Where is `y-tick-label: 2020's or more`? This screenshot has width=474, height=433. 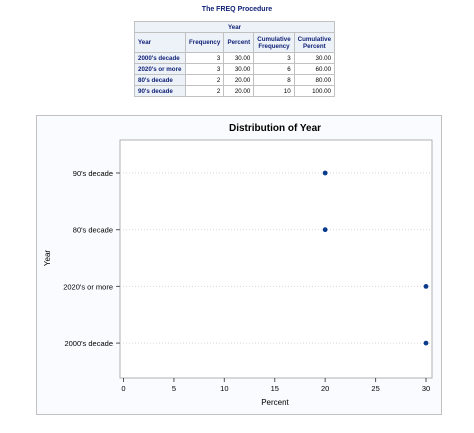
y-tick-label: 2020's or more is located at coordinates (88, 286).